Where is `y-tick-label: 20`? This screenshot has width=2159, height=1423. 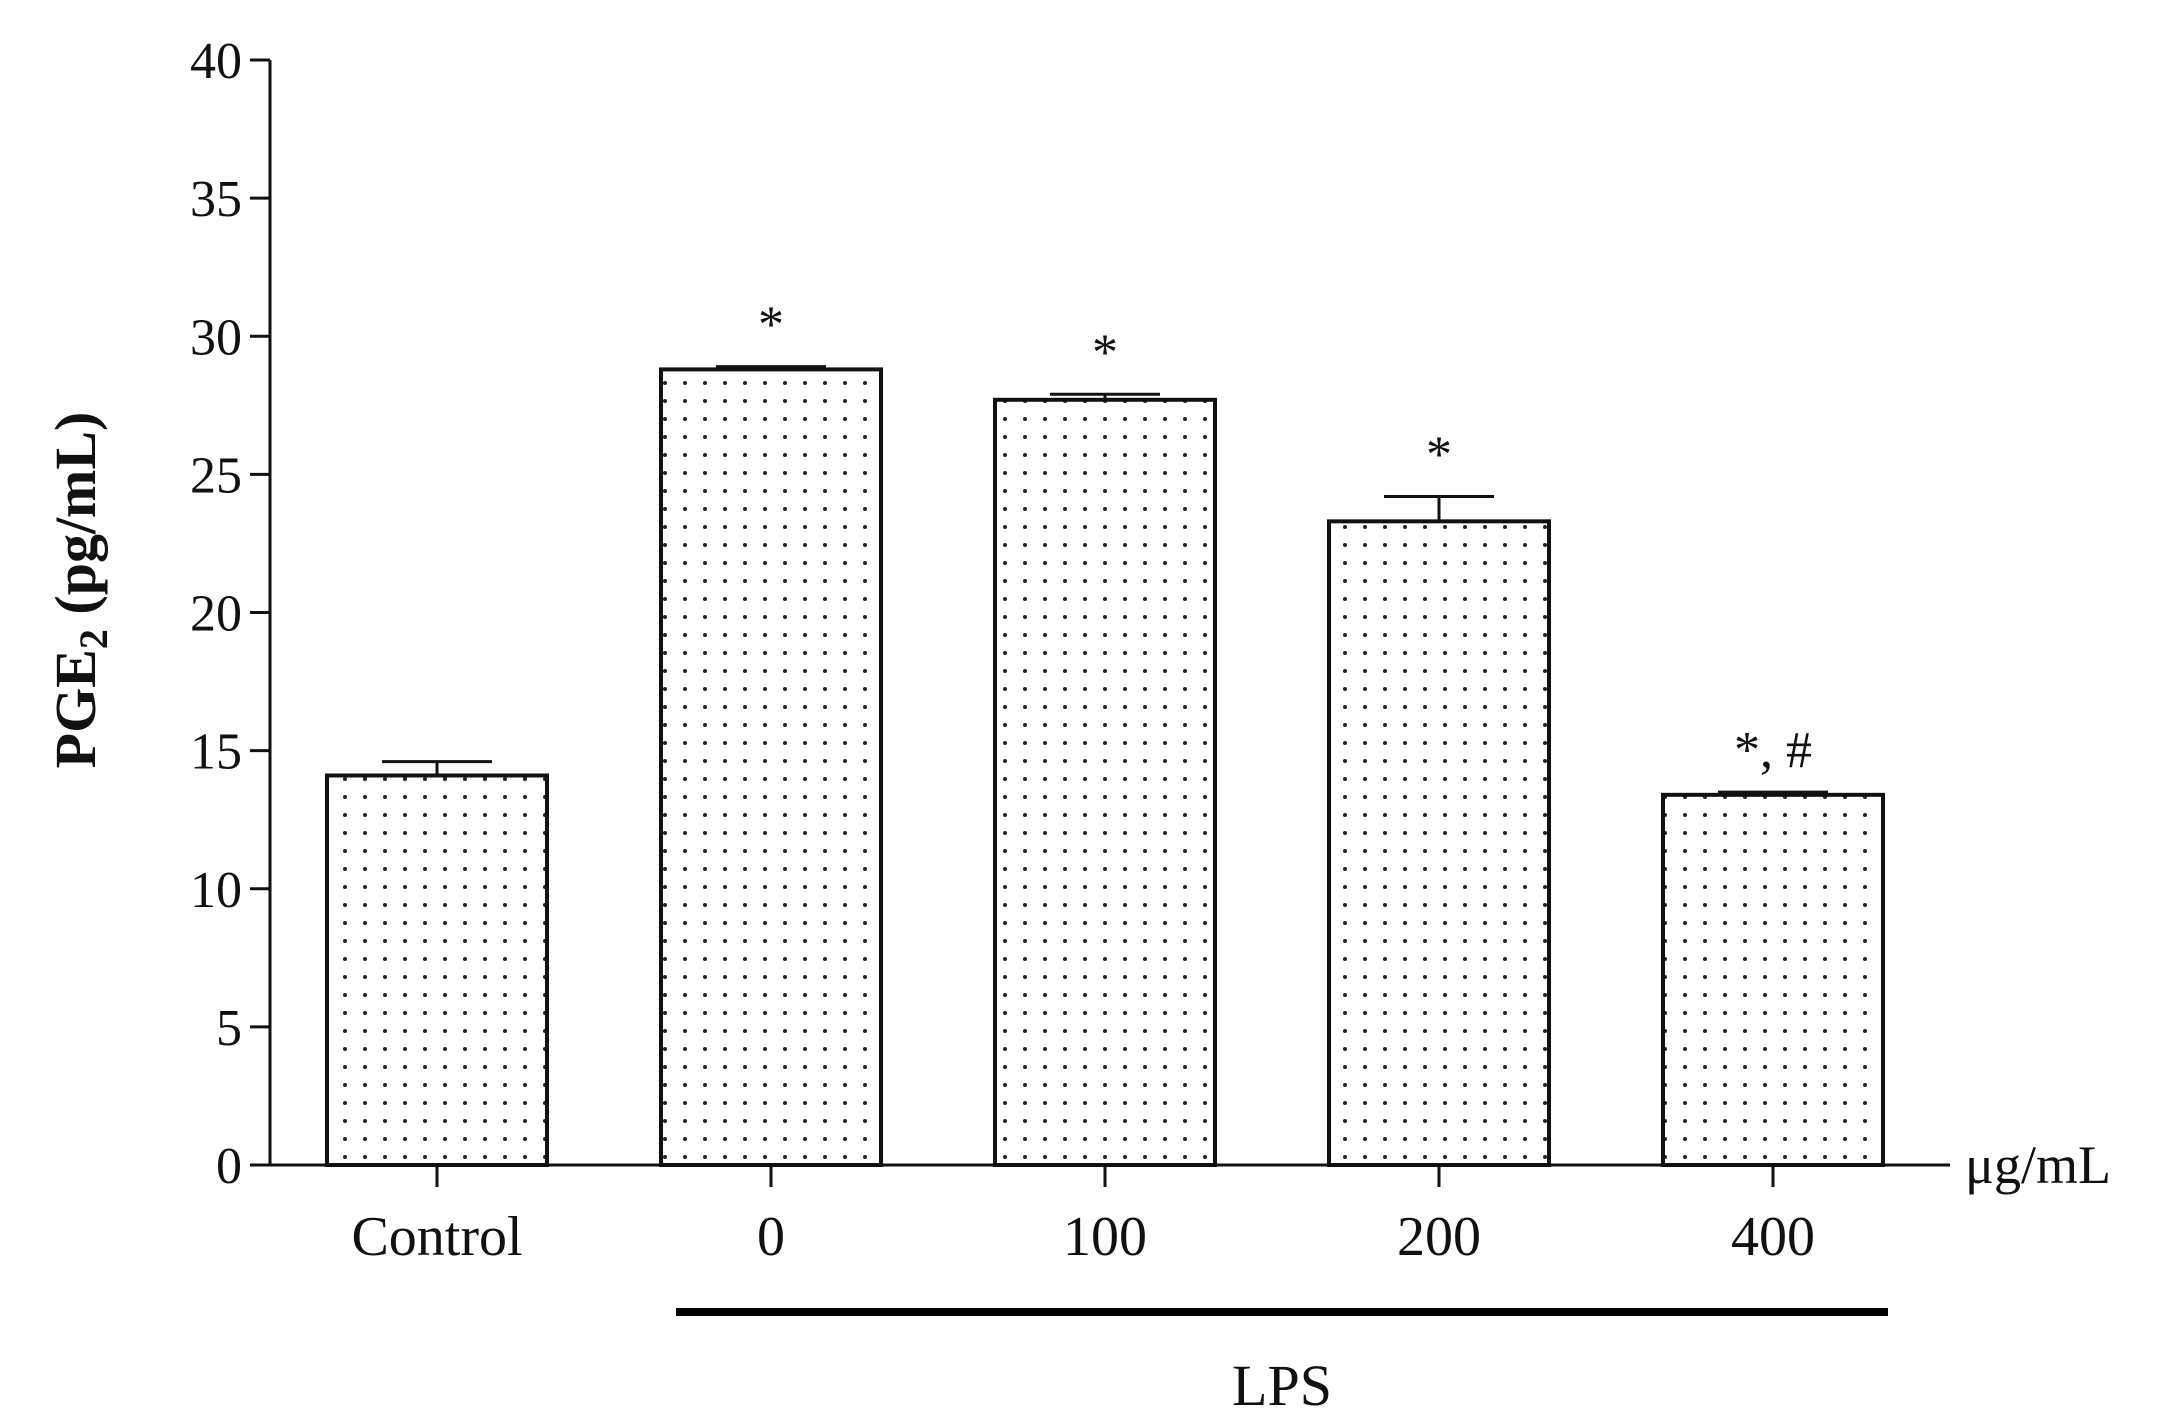 y-tick-label: 20 is located at coordinates (216, 614).